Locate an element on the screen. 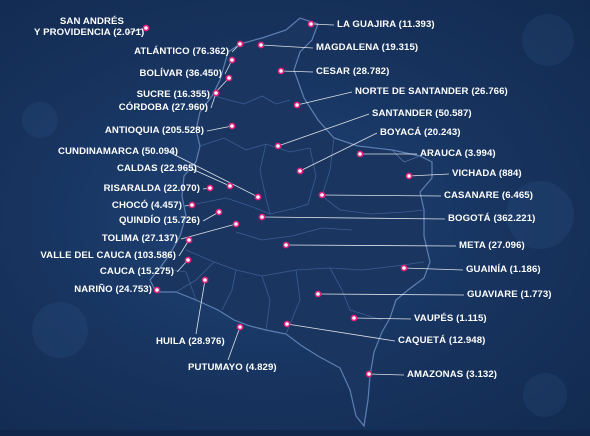  marker-narino is located at coordinates (157, 290).